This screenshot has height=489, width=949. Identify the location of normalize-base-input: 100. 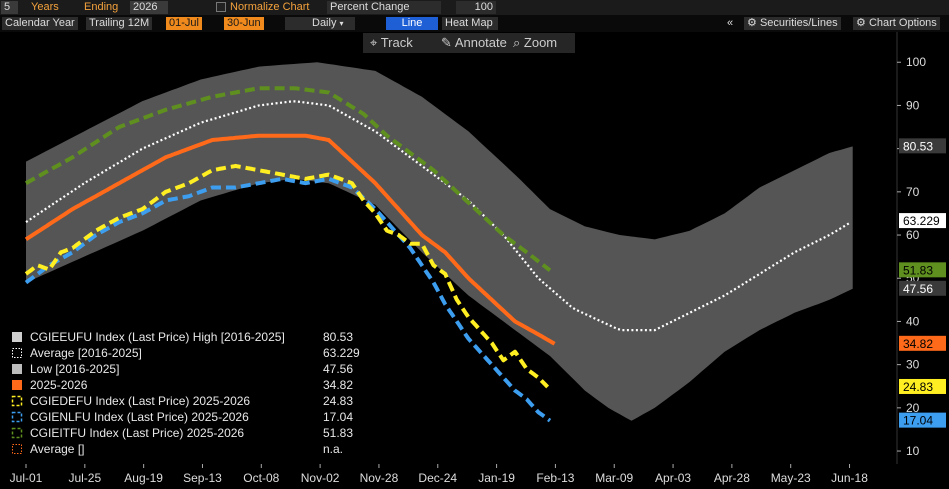
(476, 7).